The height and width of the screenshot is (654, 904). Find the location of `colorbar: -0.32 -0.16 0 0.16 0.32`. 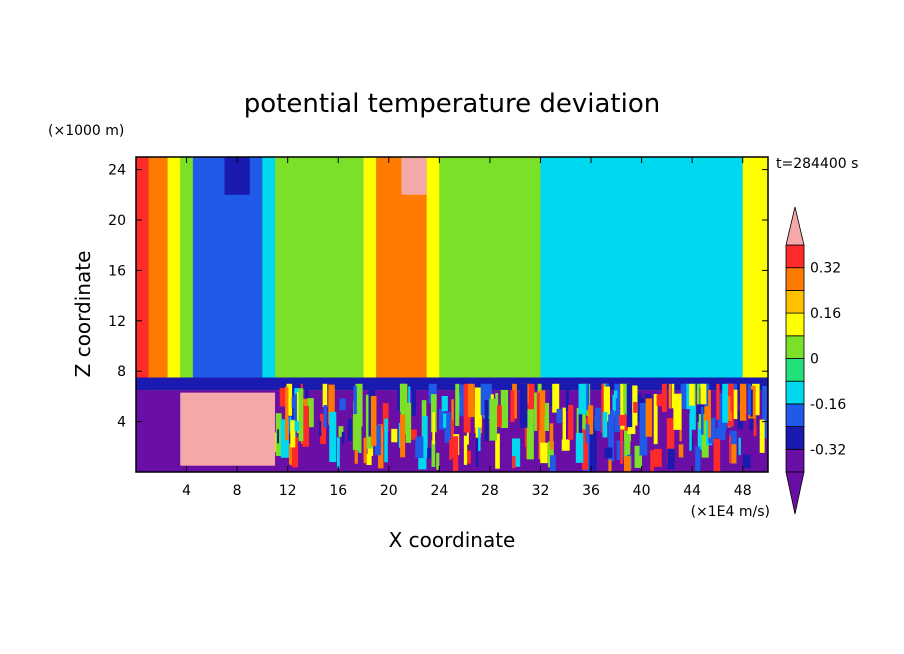

colorbar: -0.32 -0.16 0 0.16 0.32 is located at coordinates (815, 360).